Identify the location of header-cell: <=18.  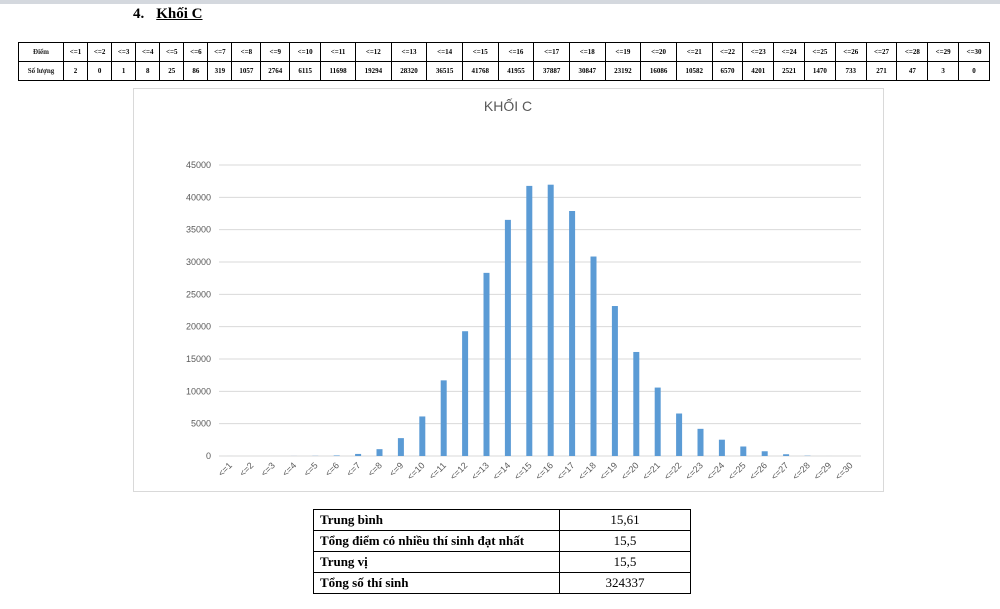
(587, 52).